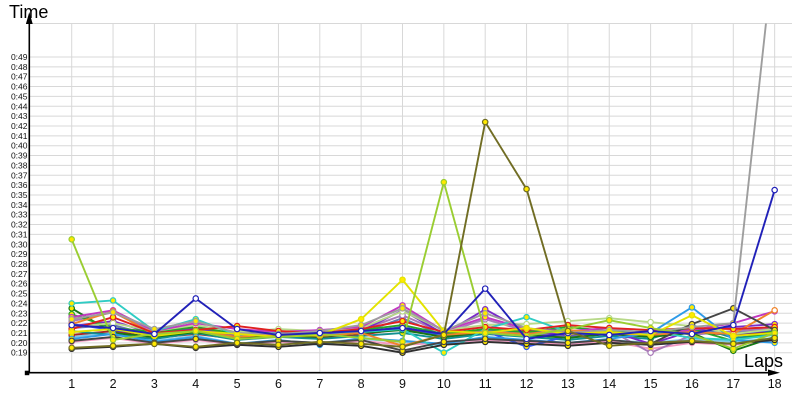  What do you see at coordinates (19, 77) in the screenshot?
I see `y-tick-label: 0:47` at bounding box center [19, 77].